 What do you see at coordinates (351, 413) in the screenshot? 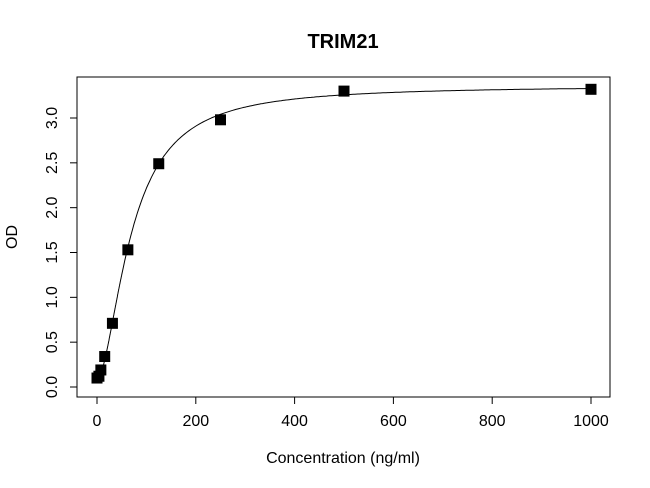
I see `x-axis: 0 200 400 600 800 1000` at bounding box center [351, 413].